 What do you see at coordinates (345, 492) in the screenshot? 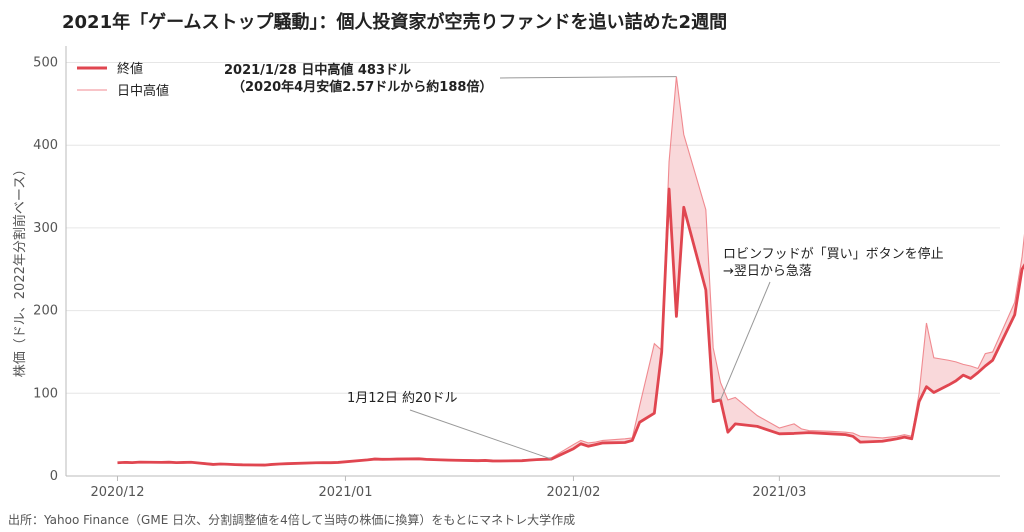
I see `x-tick-label: 2021/01` at bounding box center [345, 492].